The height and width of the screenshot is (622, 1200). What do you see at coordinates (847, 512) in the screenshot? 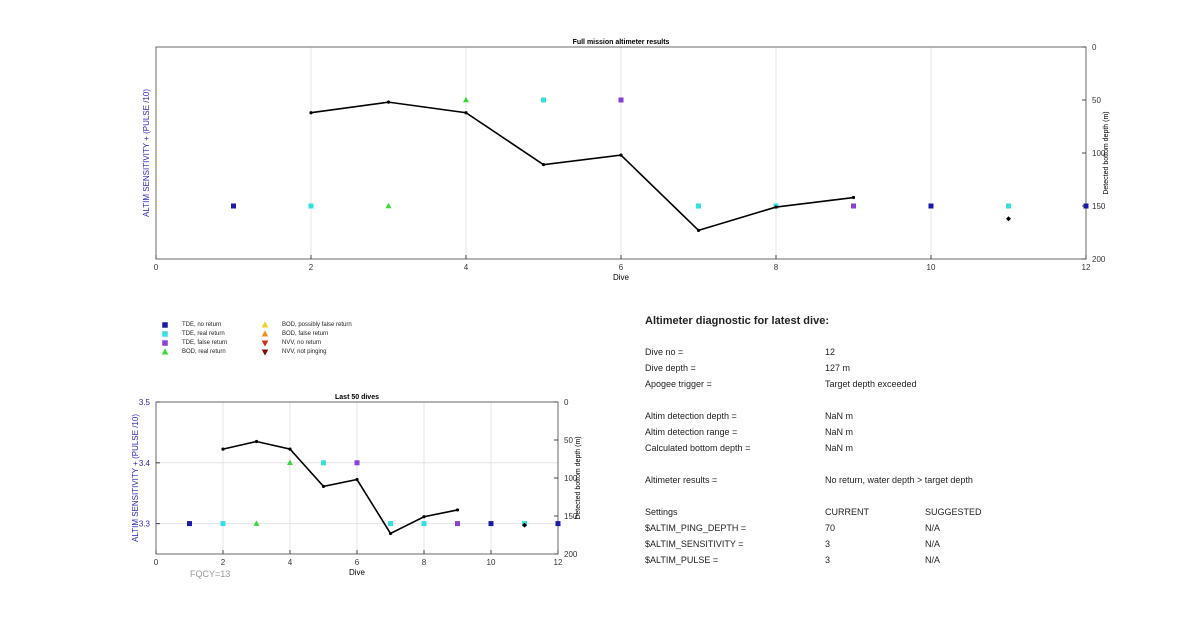
I see `settings-current-header: CURRENT` at bounding box center [847, 512].